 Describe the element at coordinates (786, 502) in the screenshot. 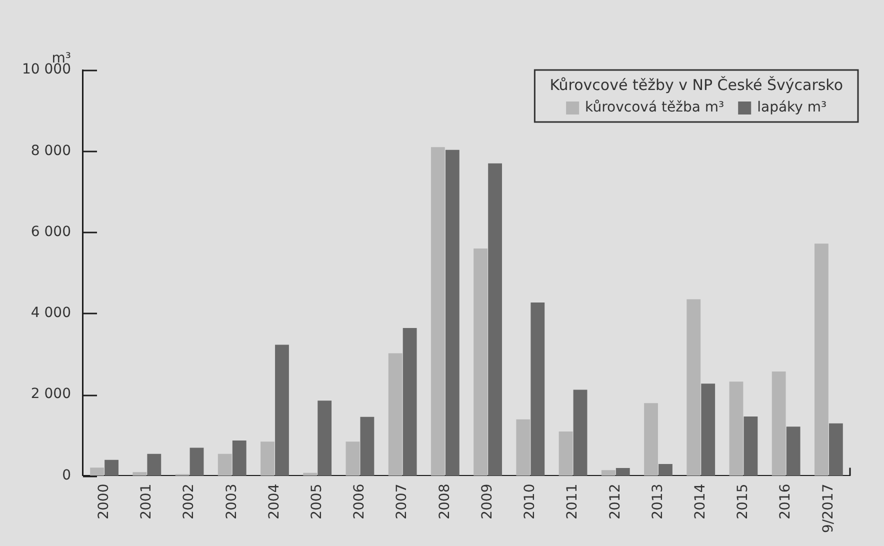

I see `x-tick-label: 2016` at that location.